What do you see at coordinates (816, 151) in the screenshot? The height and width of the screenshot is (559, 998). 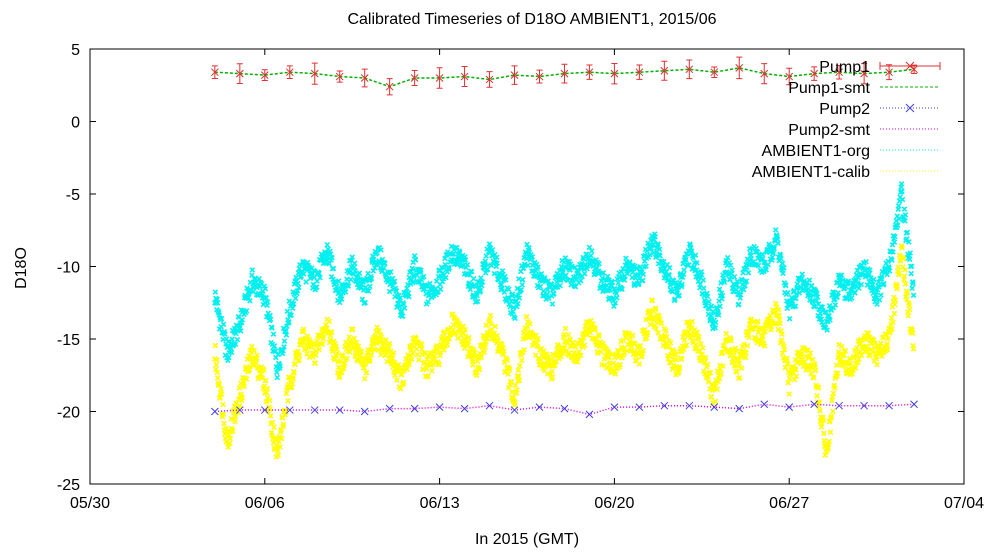 I see `legend-label: AMBIENT1-org` at bounding box center [816, 151].